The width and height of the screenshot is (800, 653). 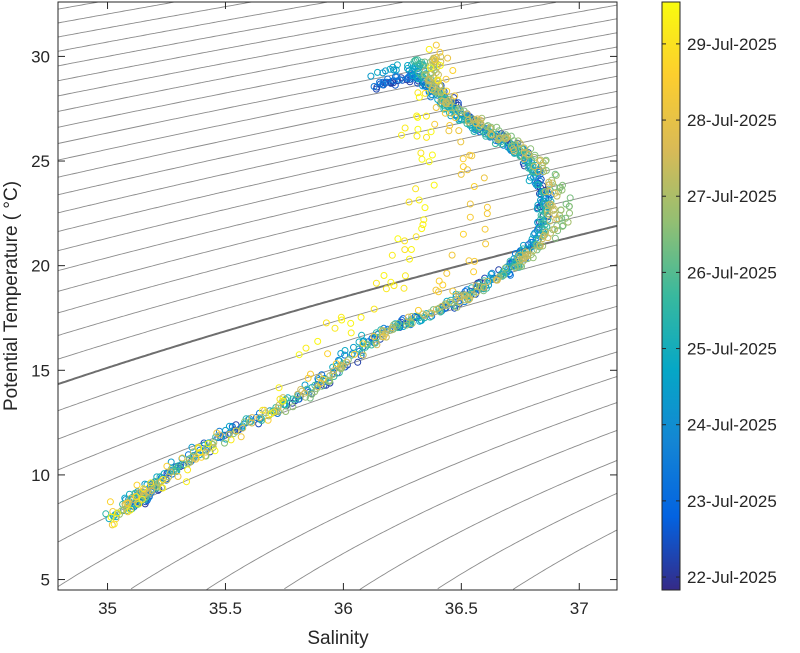 What do you see at coordinates (671, 296) in the screenshot?
I see `colorbar` at bounding box center [671, 296].